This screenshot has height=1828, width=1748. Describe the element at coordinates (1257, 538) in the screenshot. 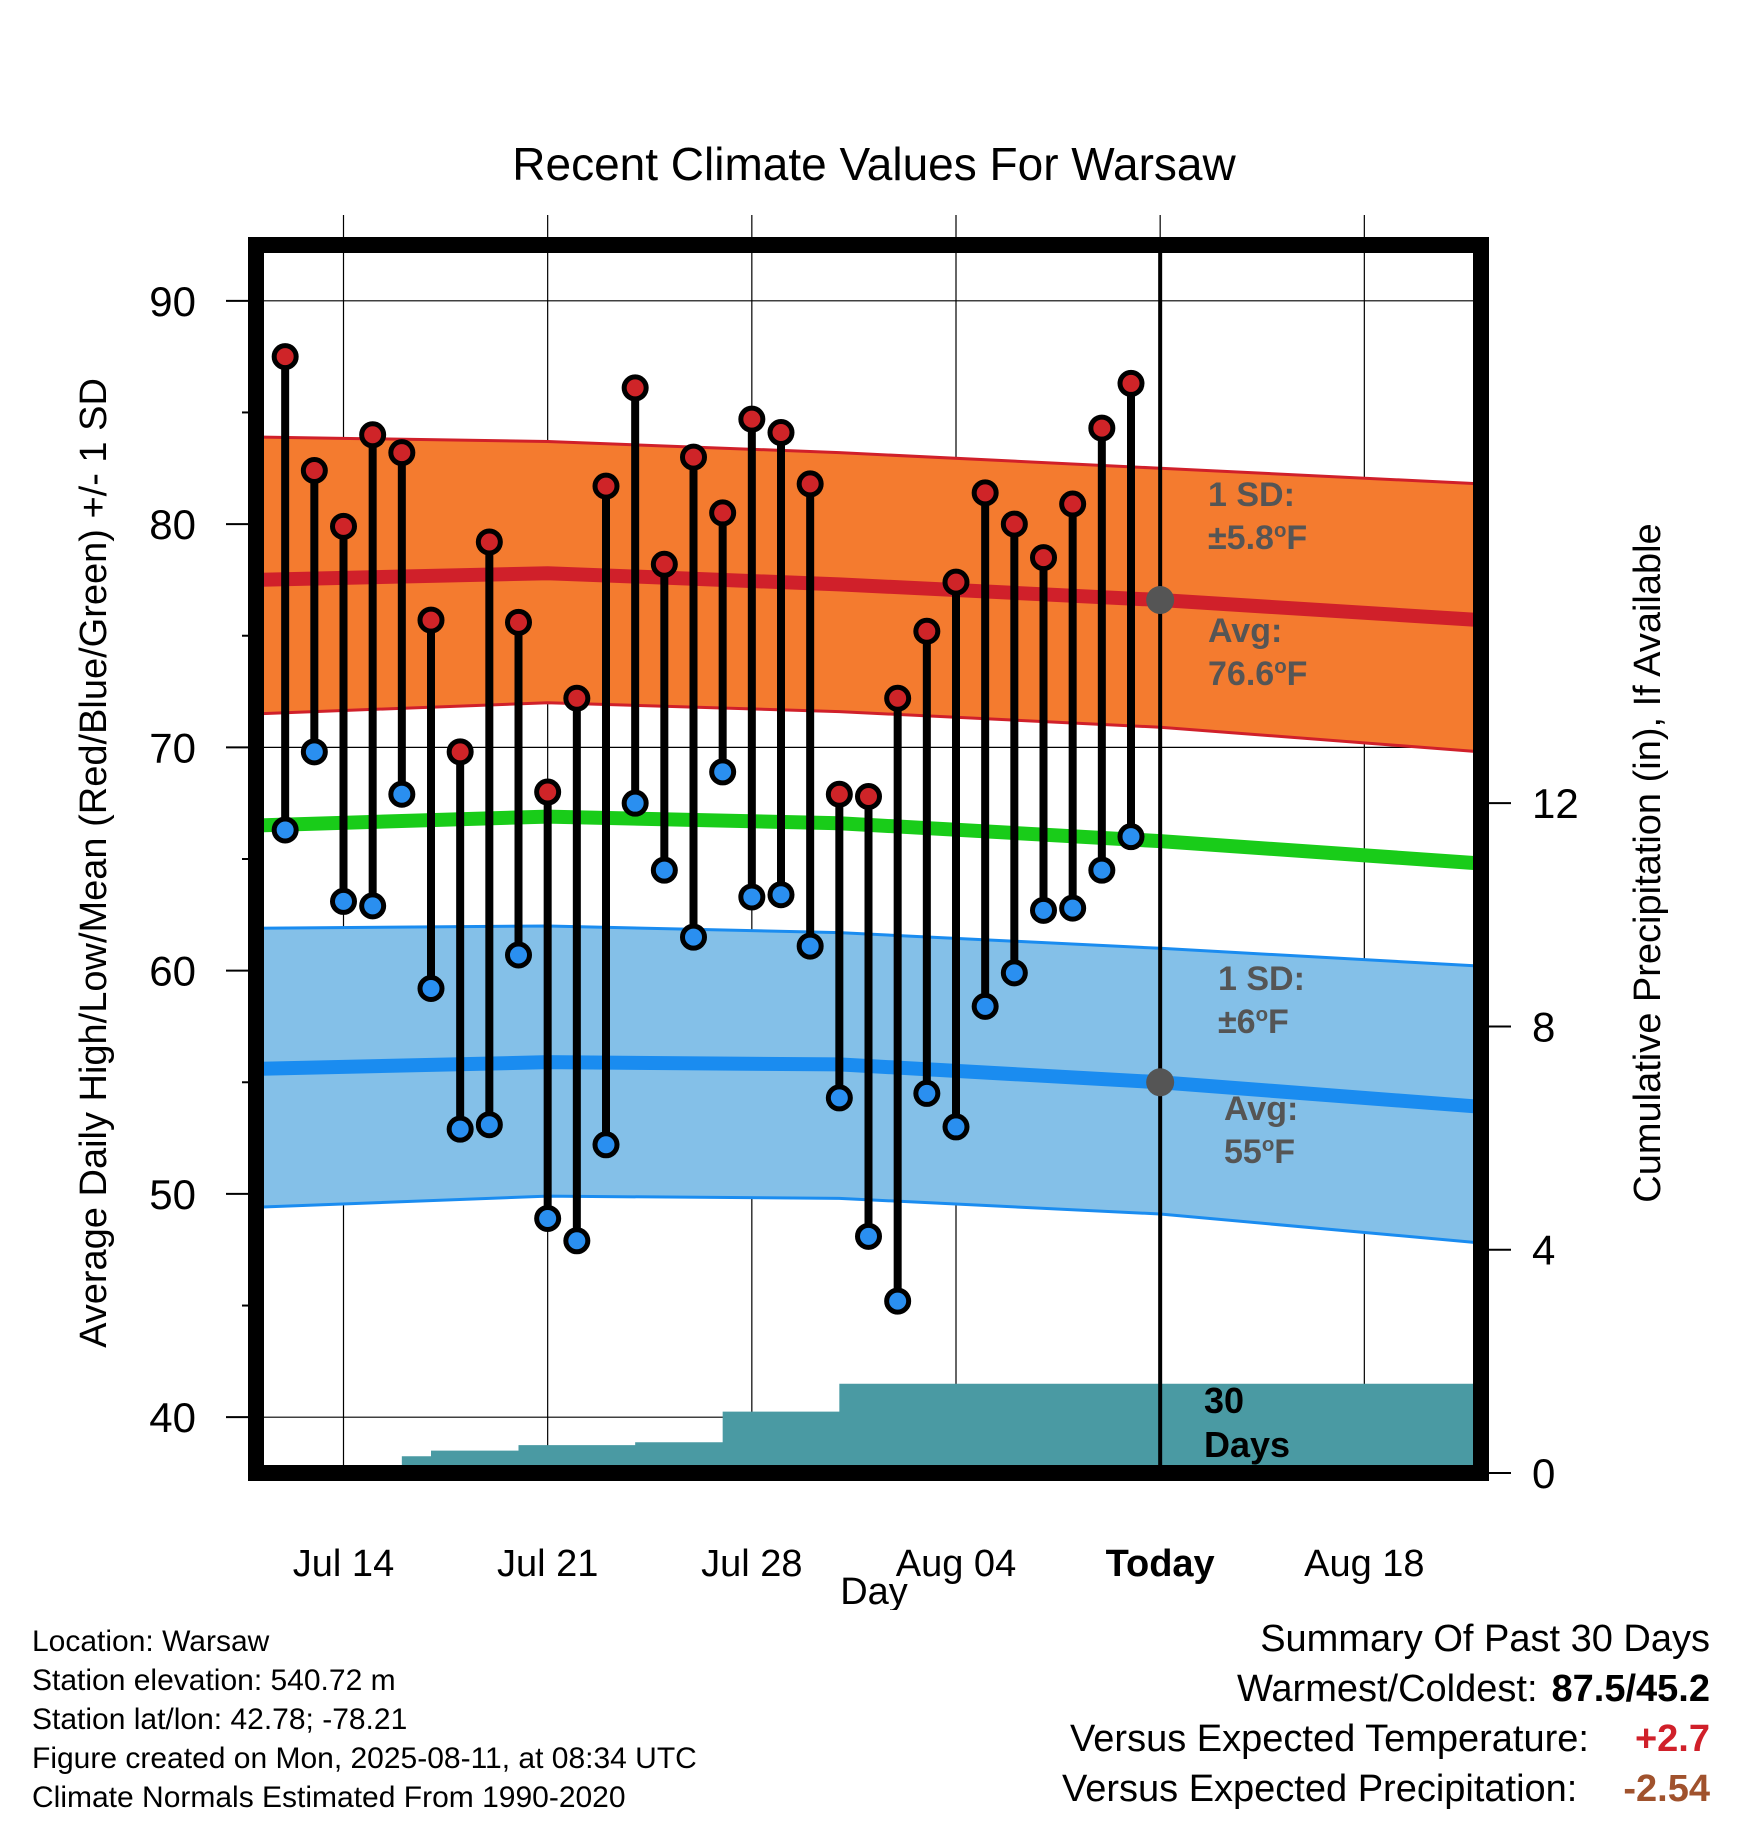

I see `high-sd-value: ±5.8oF` at that location.